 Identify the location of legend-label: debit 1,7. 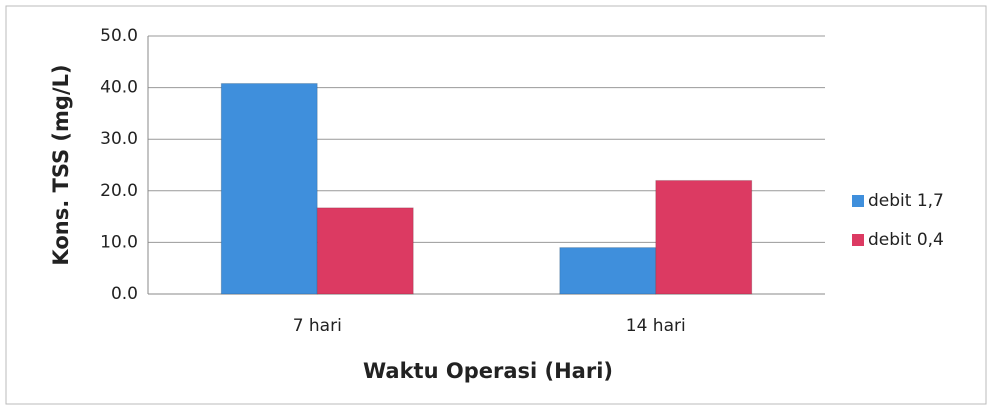
(906, 201).